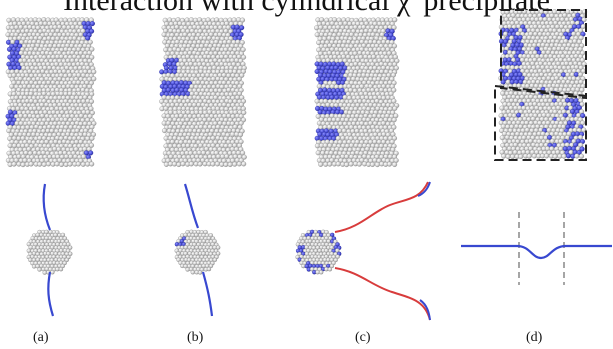  What do you see at coordinates (49, 252) in the screenshot?
I see `panel-a-precipitate` at bounding box center [49, 252].